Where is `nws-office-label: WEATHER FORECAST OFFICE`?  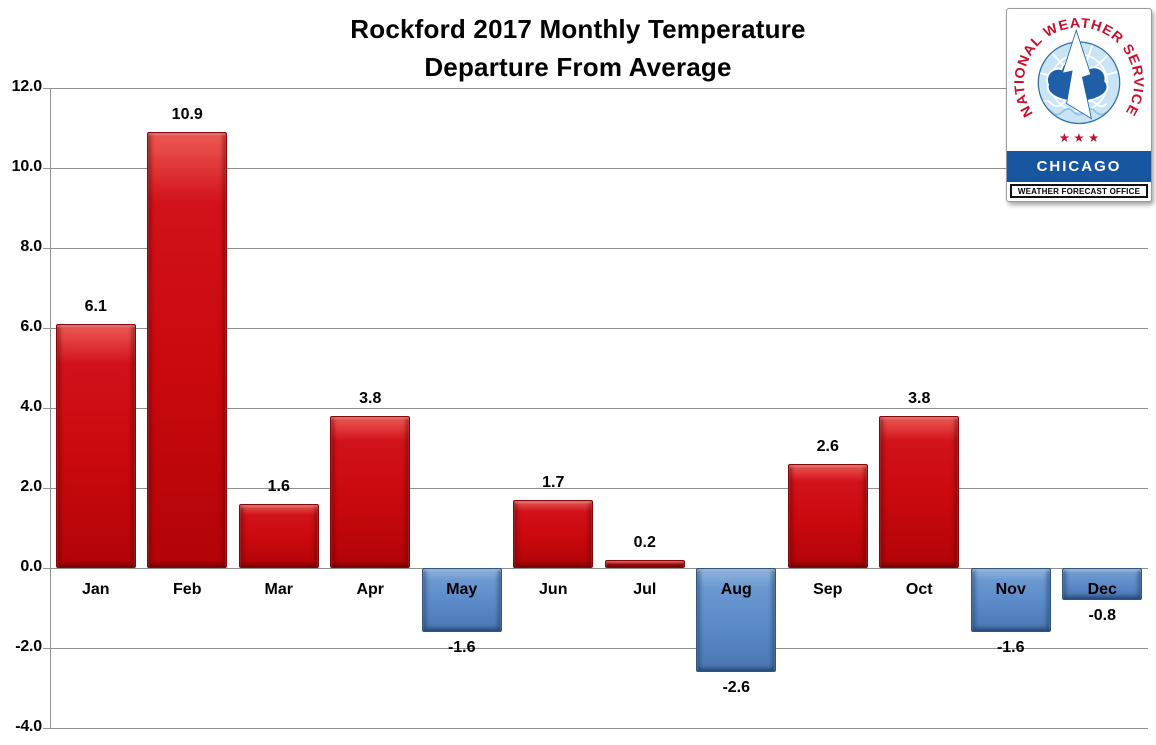 nws-office-label: WEATHER FORECAST OFFICE is located at coordinates (1079, 191).